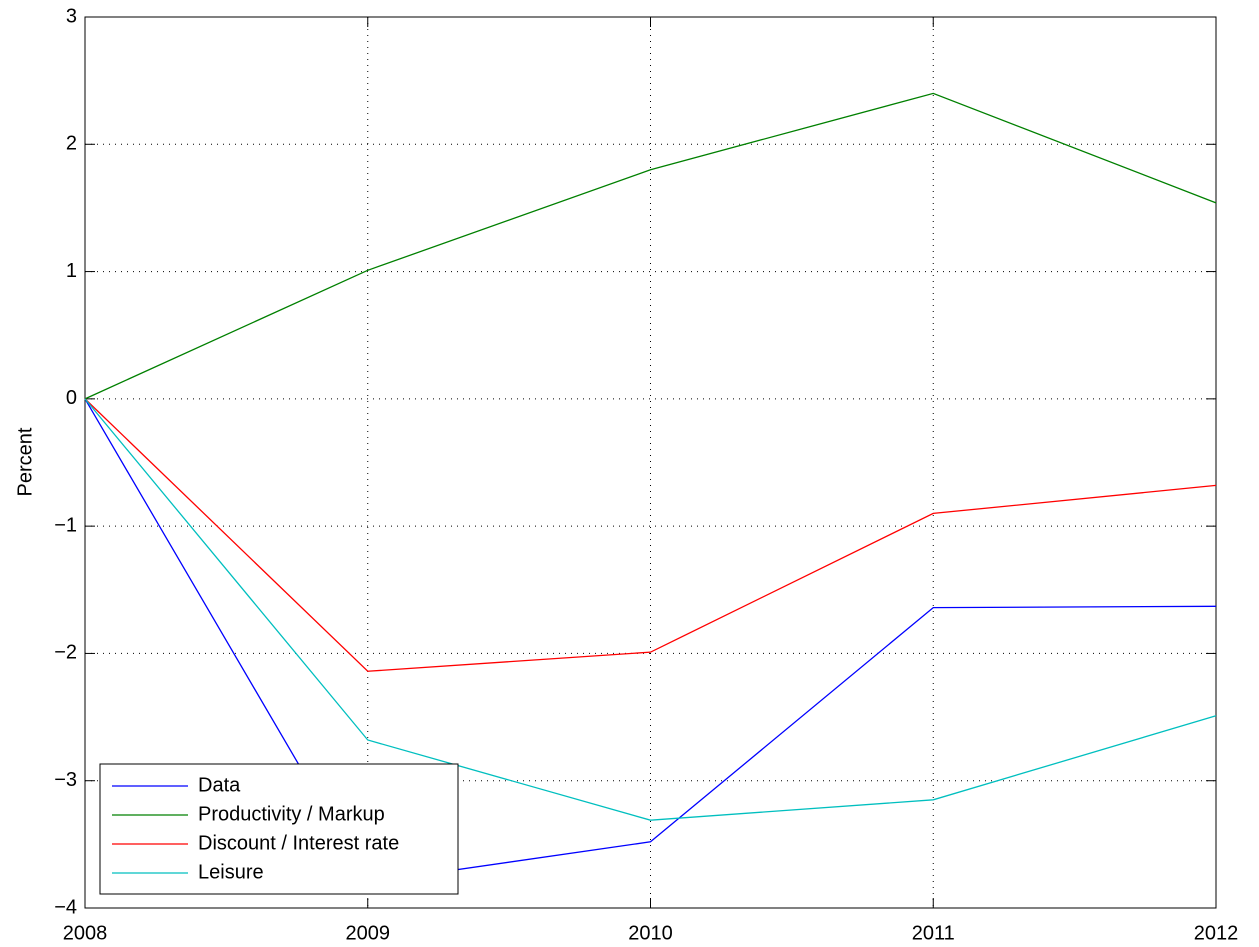 The width and height of the screenshot is (1259, 947). What do you see at coordinates (650, 933) in the screenshot?
I see `x-tick-label: 2010` at bounding box center [650, 933].